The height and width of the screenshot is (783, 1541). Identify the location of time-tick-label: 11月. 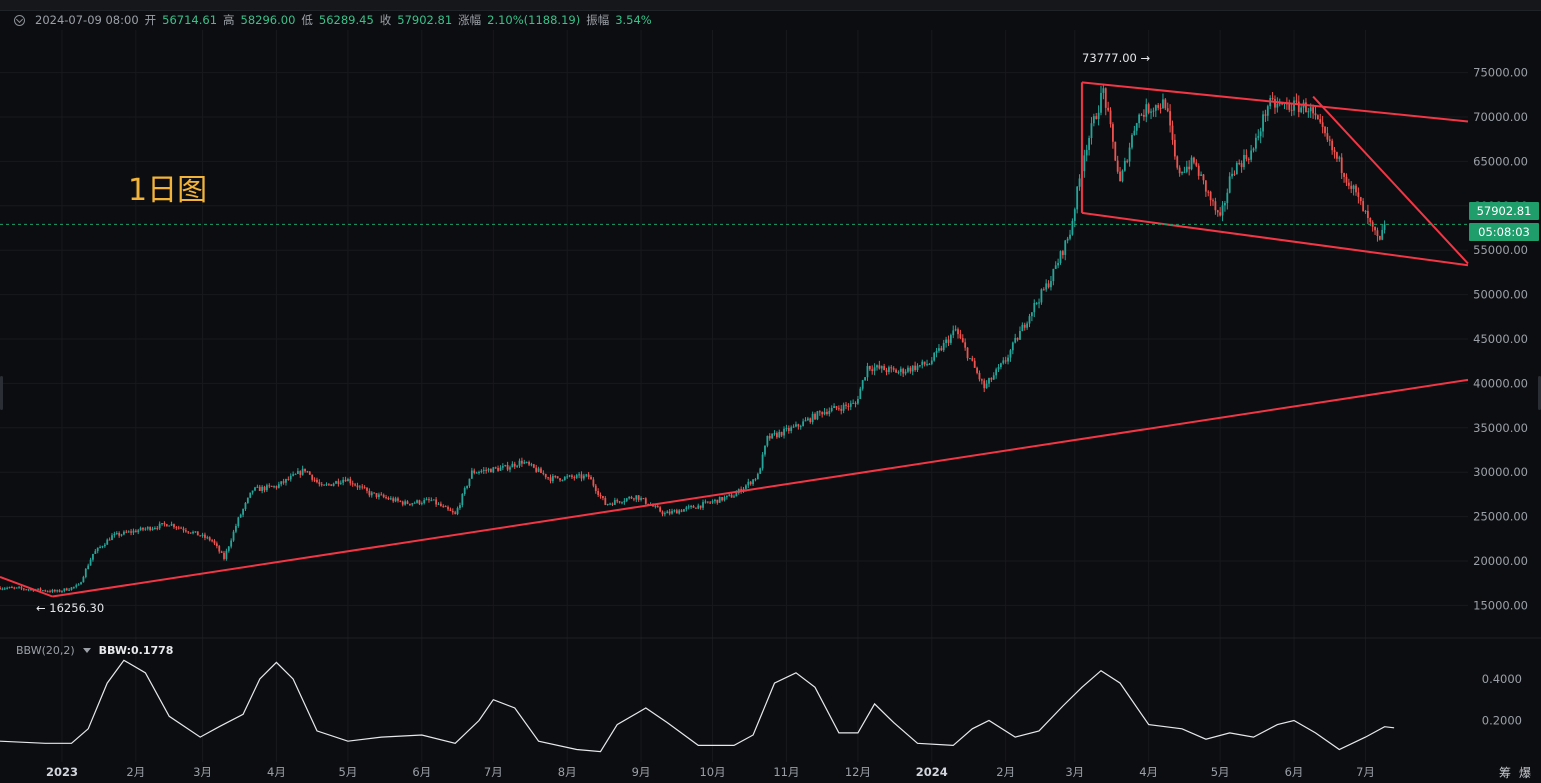
(786, 772).